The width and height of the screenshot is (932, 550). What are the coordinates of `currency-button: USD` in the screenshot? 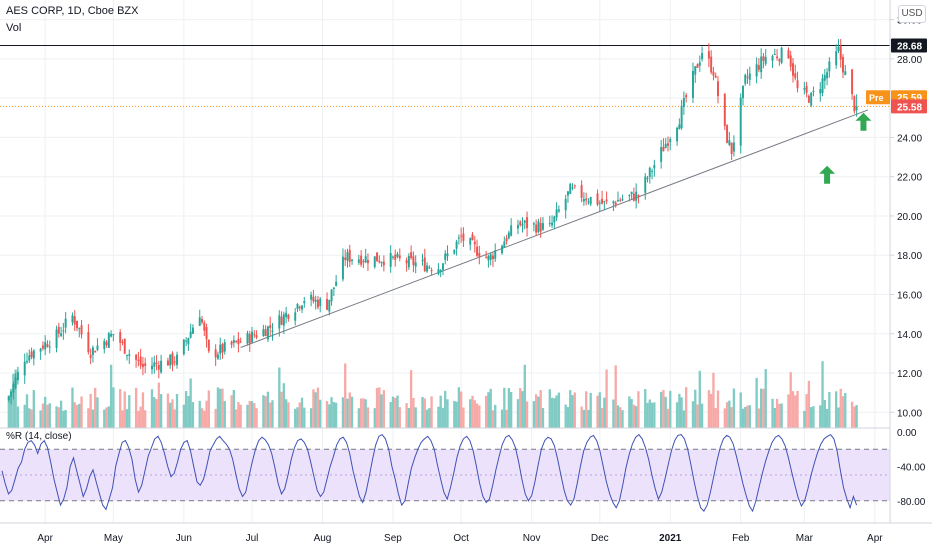 It's located at (912, 14).